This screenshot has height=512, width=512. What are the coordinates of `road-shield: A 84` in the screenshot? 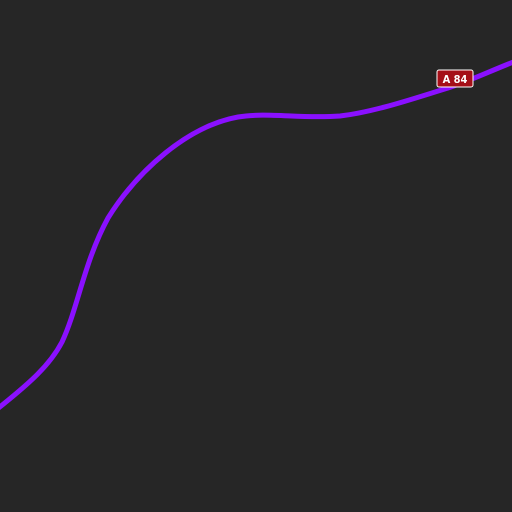 It's located at (455, 78).